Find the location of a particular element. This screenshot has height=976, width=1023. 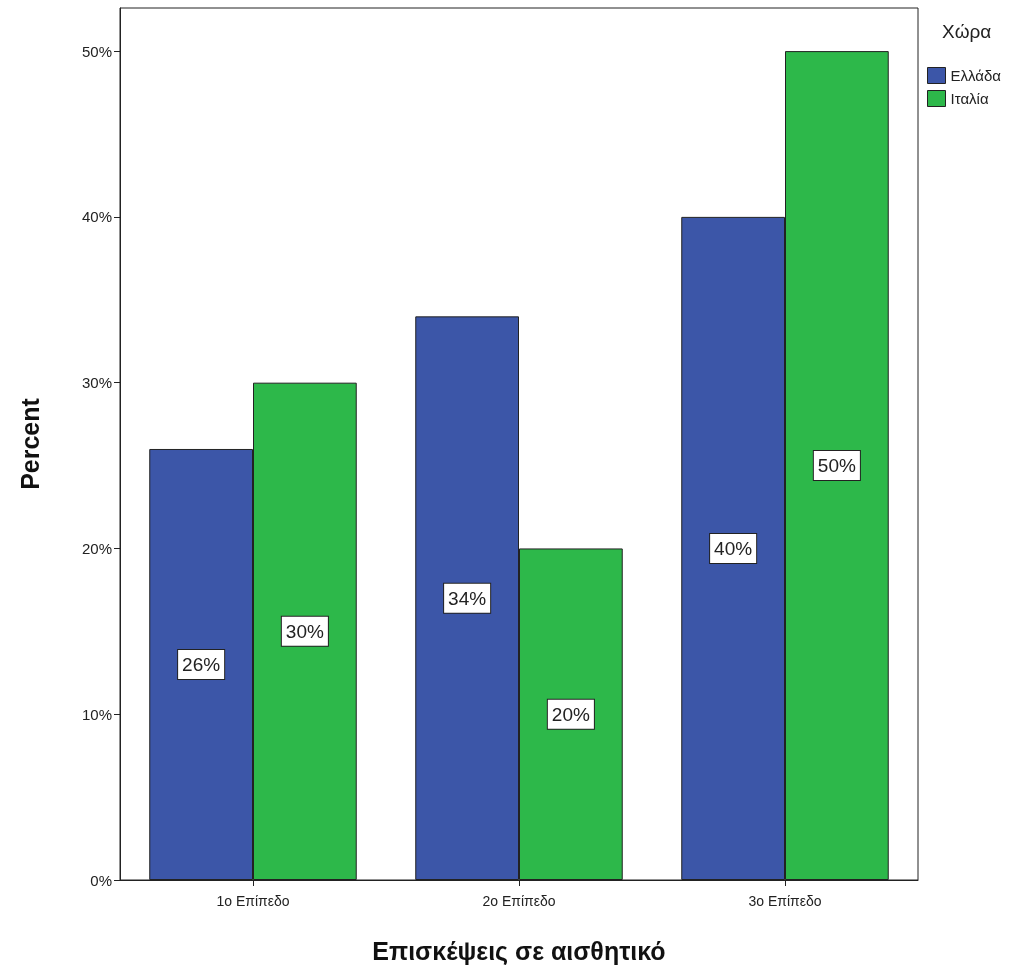

data-label: 26% is located at coordinates (201, 664).